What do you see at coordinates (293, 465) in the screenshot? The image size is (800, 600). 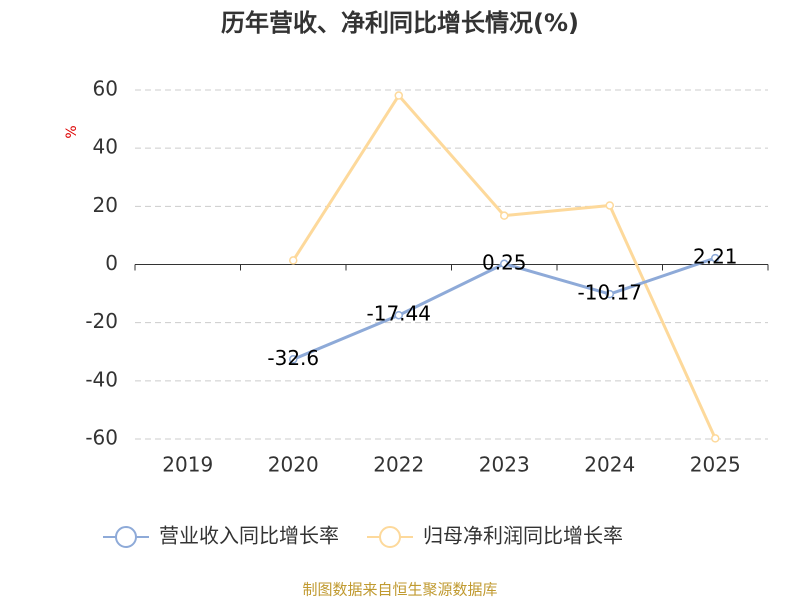 I see `x-tick-label: 2020` at bounding box center [293, 465].